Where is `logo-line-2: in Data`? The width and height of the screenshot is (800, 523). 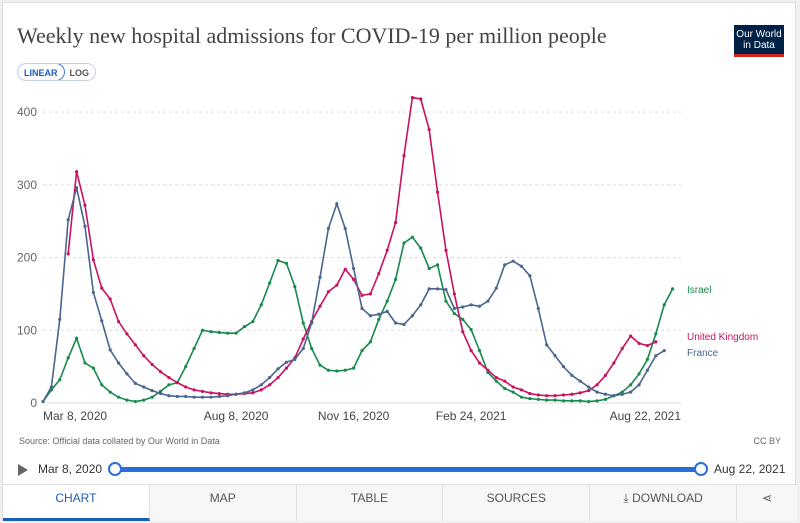
logo-line-2: in Data is located at coordinates (759, 45).